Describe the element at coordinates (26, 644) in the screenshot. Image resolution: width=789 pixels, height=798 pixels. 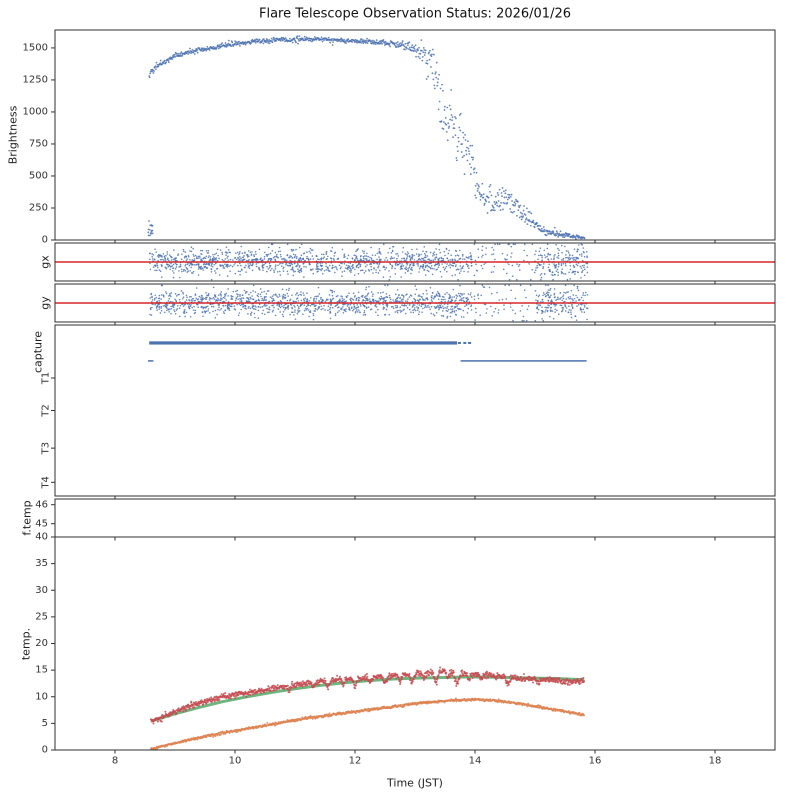
I see `ylabel-temp: temp.` at that location.